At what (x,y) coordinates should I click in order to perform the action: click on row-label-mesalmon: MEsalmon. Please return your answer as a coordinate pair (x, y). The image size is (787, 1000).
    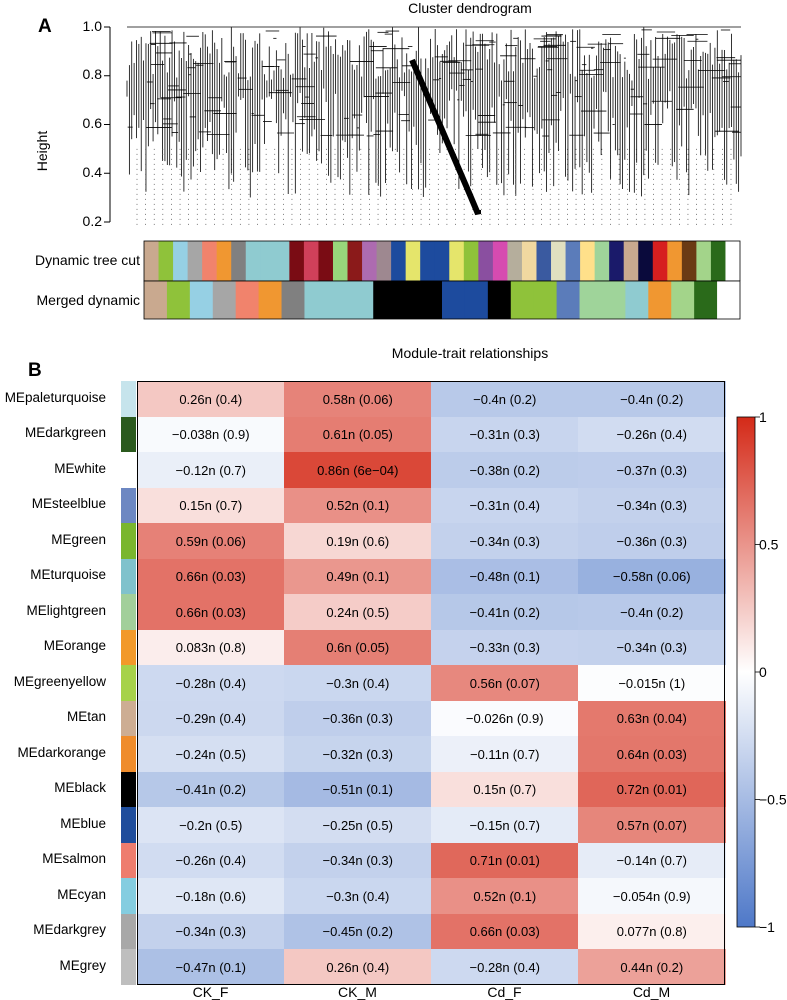
    Looking at the image, I should click on (74, 859).